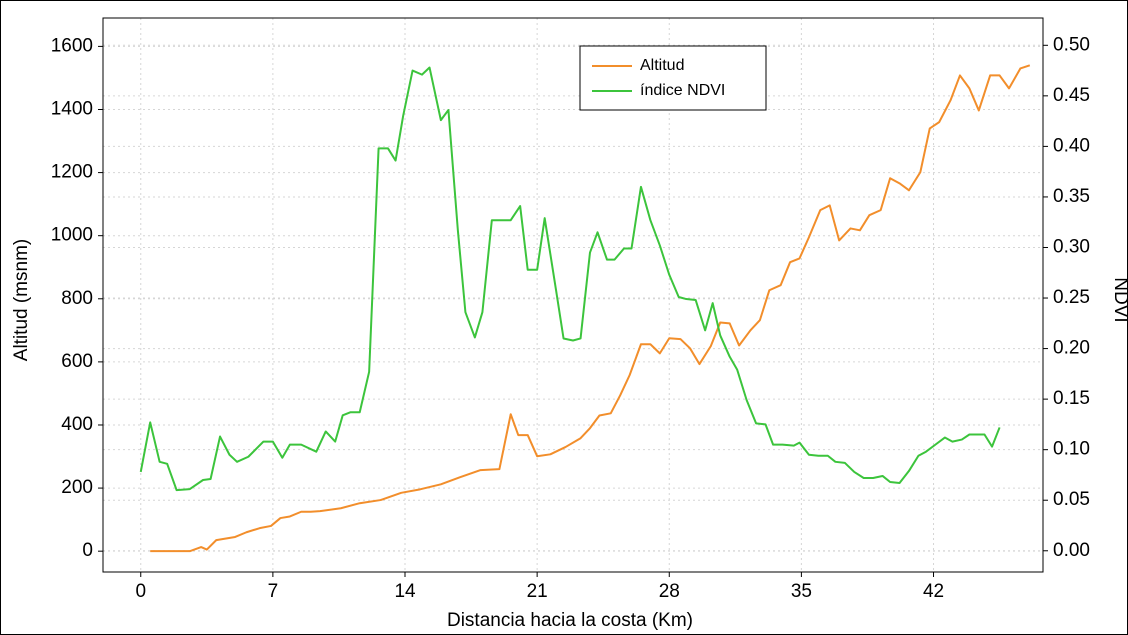 The height and width of the screenshot is (635, 1128). Describe the element at coordinates (1071, 95) in the screenshot. I see `y2-tick-label: 0.45` at that location.